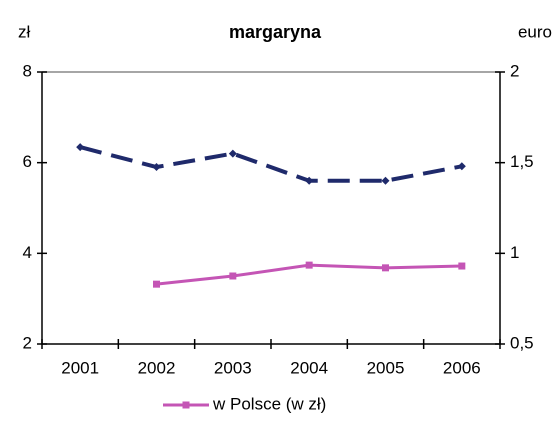 This screenshot has width=555, height=446. What do you see at coordinates (514, 252) in the screenshot?
I see `y2-tick-label: 1` at bounding box center [514, 252].